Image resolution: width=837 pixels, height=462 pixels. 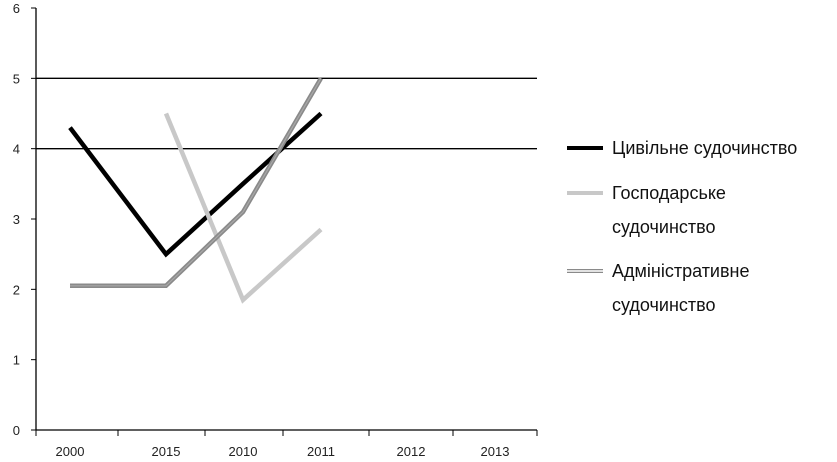 What do you see at coordinates (495, 451) in the screenshot?
I see `x-tick-label: 2013` at bounding box center [495, 451].